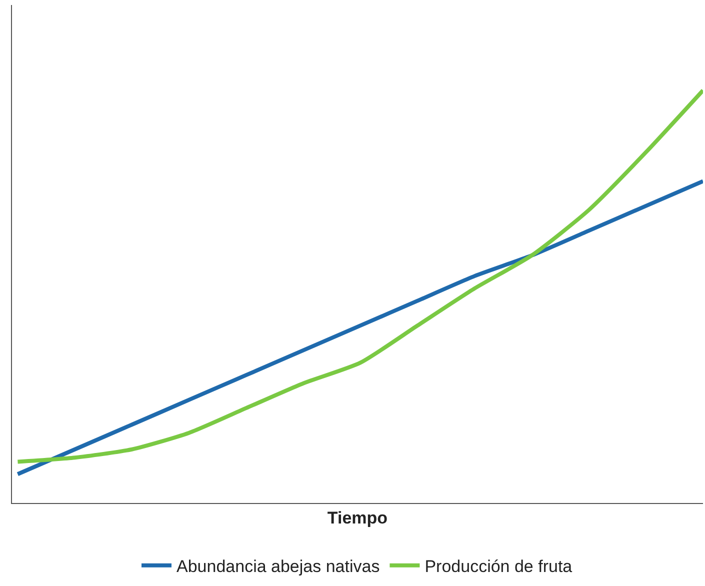 This screenshot has height=586, width=705. Describe the element at coordinates (357, 518) in the screenshot. I see `x-axis-title: Tiempo` at that location.